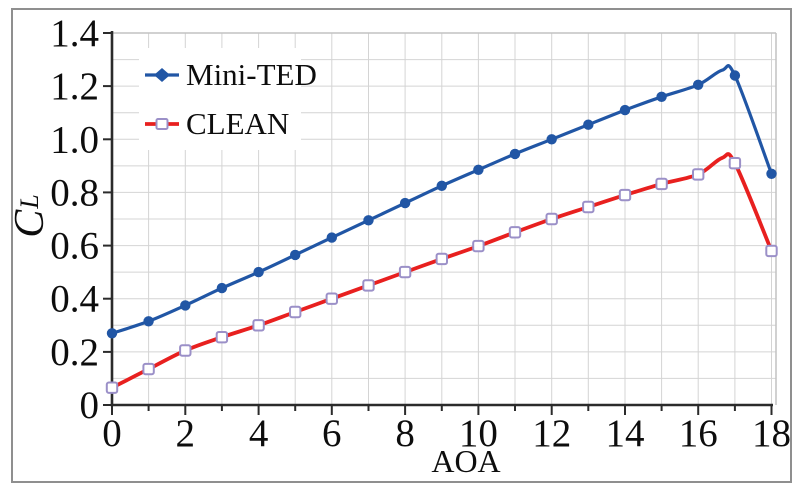 The height and width of the screenshot is (498, 800). I want to click on svg-text: 0.4, so click(74, 299).